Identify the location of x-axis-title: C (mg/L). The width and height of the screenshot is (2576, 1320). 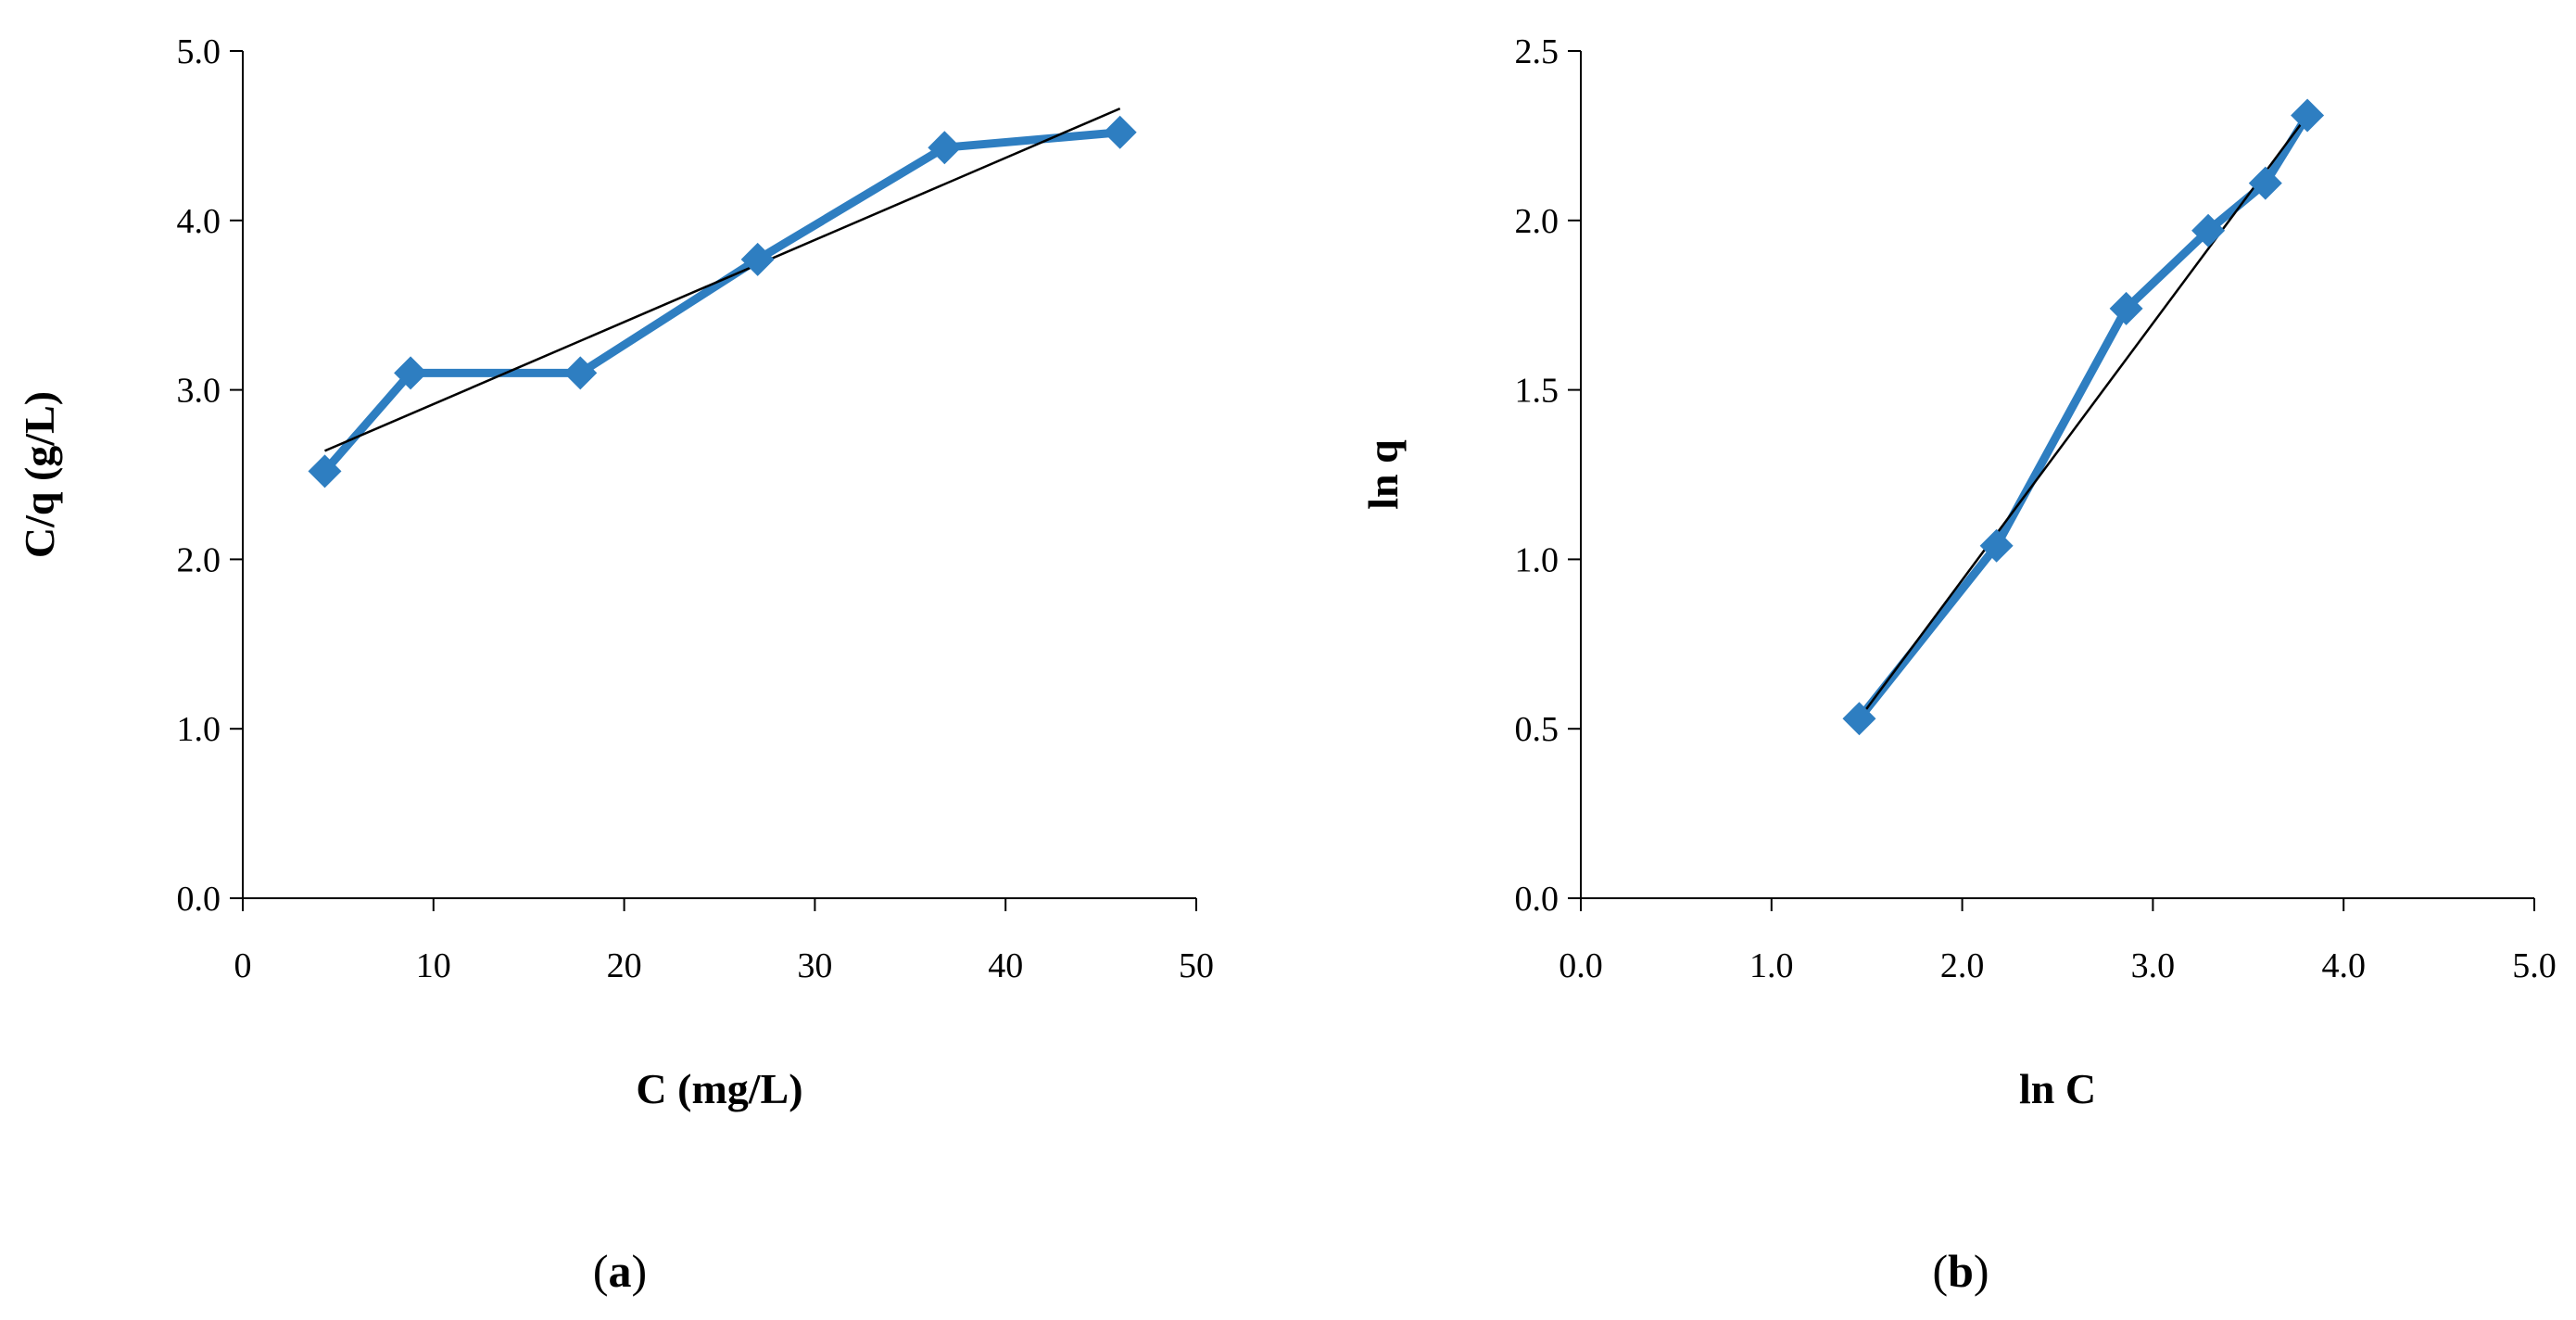
(719, 1088).